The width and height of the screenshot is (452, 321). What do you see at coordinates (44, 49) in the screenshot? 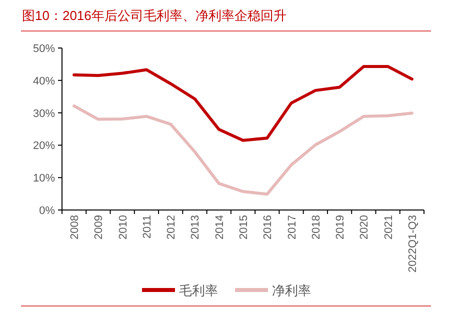
I see `y-tick-label: 50%` at bounding box center [44, 49].